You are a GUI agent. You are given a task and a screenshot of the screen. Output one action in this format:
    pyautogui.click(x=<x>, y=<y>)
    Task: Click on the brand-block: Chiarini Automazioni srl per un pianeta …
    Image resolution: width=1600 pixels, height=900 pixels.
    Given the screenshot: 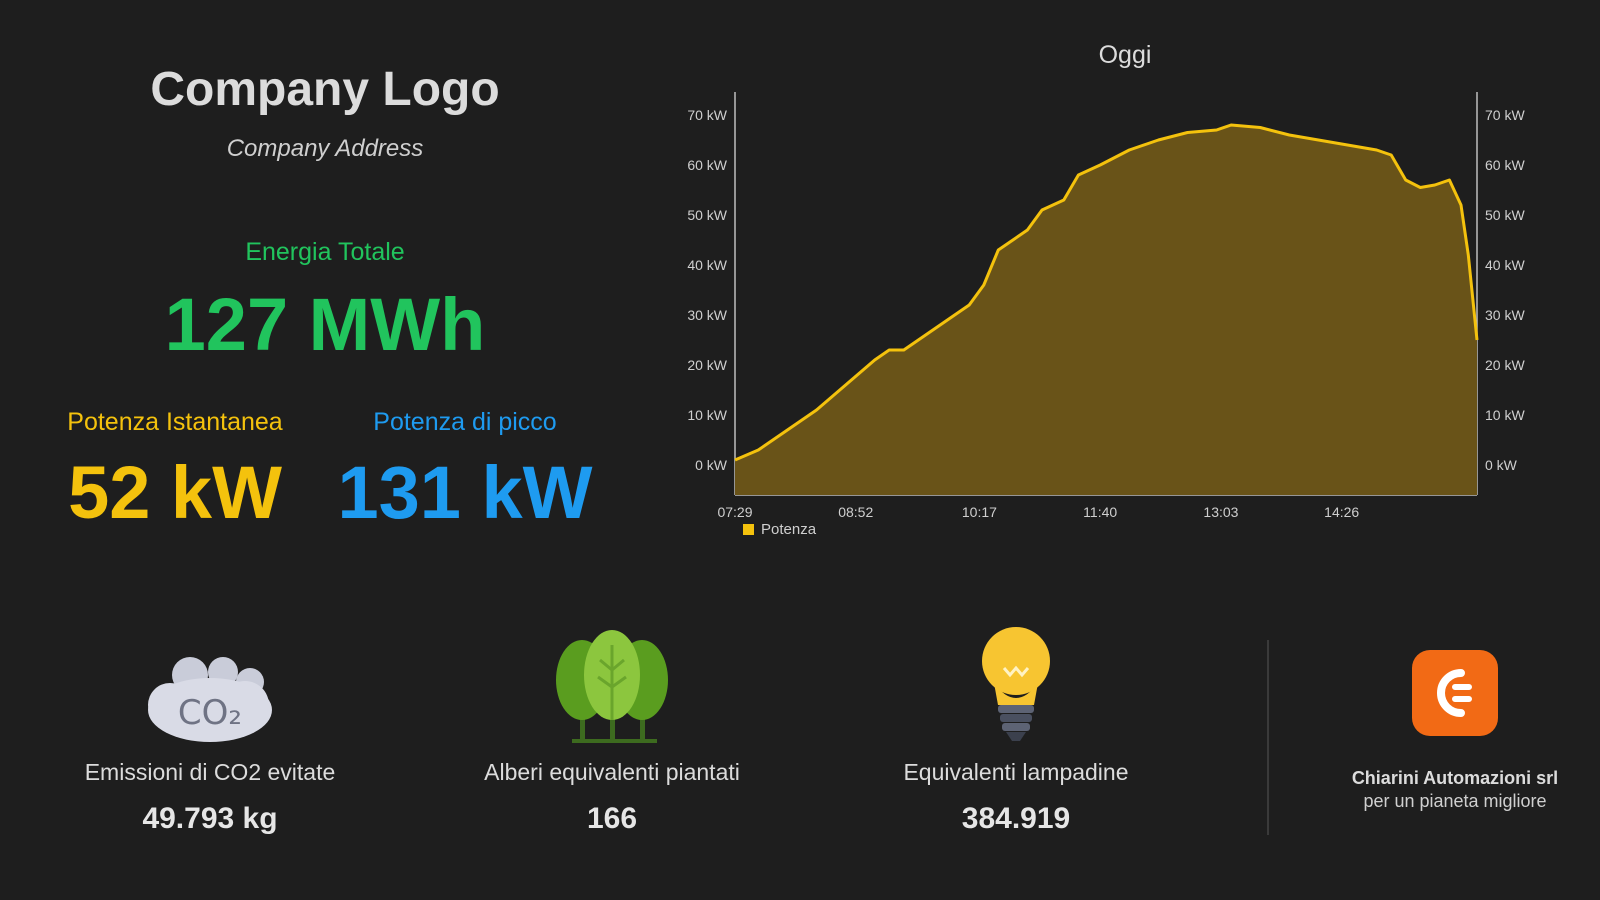 What is the action you would take?
    pyautogui.click(x=1455, y=731)
    